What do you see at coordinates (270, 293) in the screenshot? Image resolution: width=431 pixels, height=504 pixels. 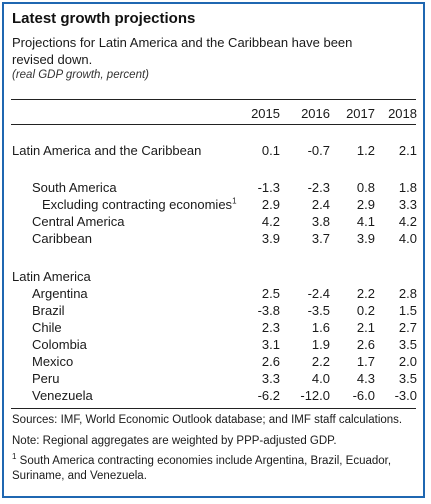 I see `table-cell: 2.5` at bounding box center [270, 293].